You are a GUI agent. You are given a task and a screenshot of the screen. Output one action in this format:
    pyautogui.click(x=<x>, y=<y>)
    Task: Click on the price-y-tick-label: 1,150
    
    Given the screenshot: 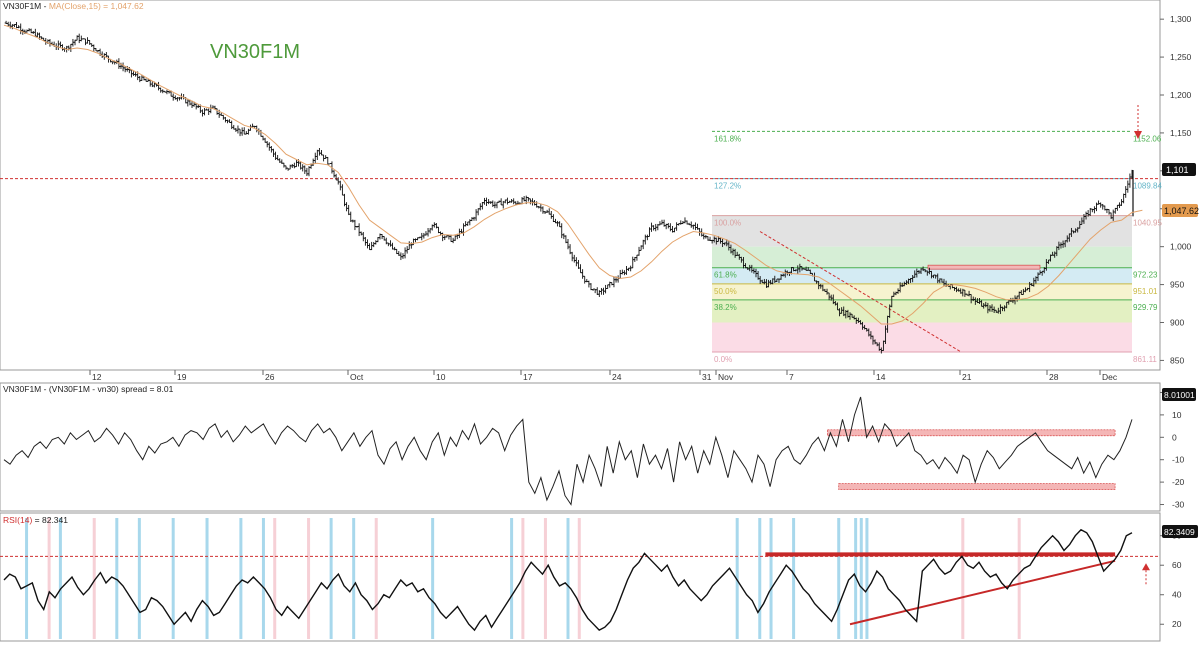 What is the action you would take?
    pyautogui.click(x=1181, y=133)
    